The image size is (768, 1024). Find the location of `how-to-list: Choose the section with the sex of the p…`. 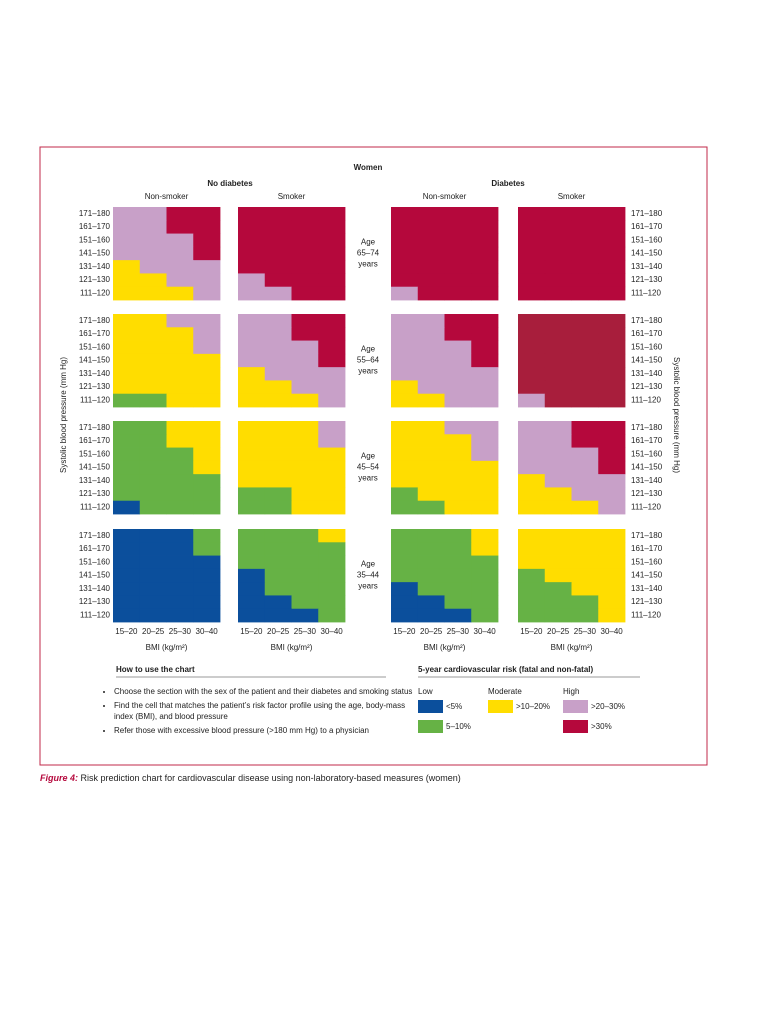

how-to-list: Choose the section with the sex of the p… is located at coordinates (257, 712).